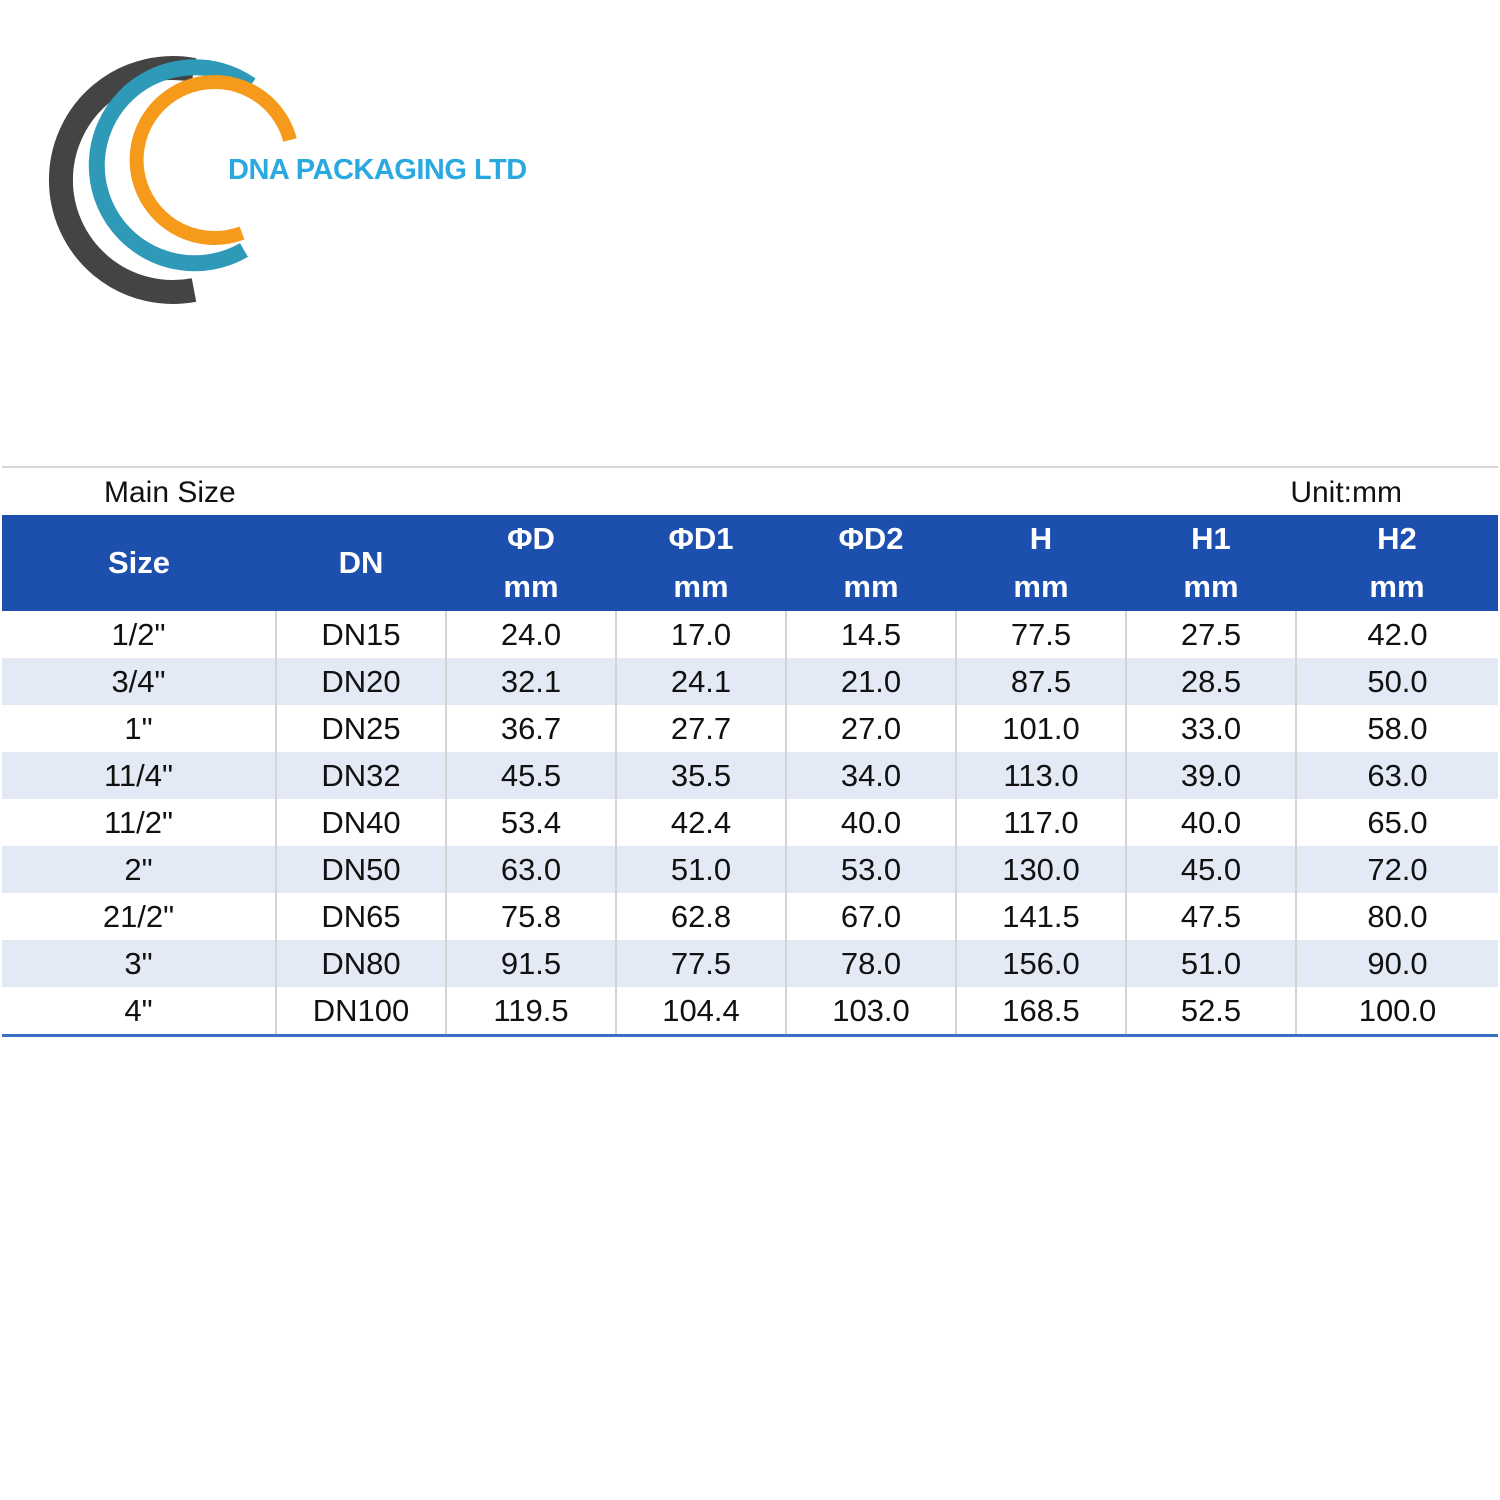 This screenshot has height=1500, width=1500. I want to click on table-cell: 2", so click(139, 869).